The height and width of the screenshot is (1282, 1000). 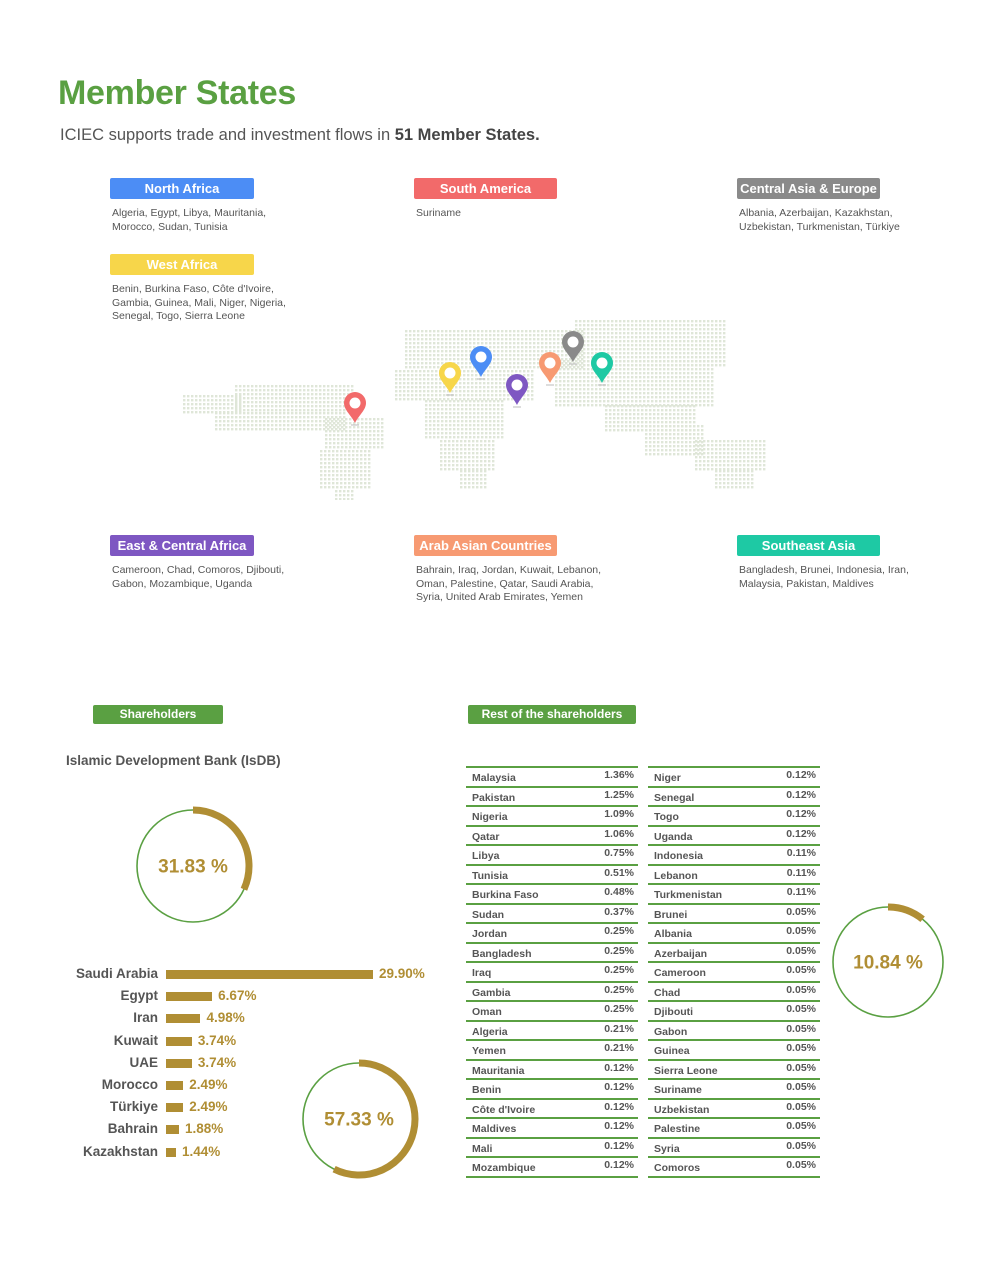 What do you see at coordinates (734, 1068) in the screenshot?
I see `table-row: Sierra Leone 0.05%` at bounding box center [734, 1068].